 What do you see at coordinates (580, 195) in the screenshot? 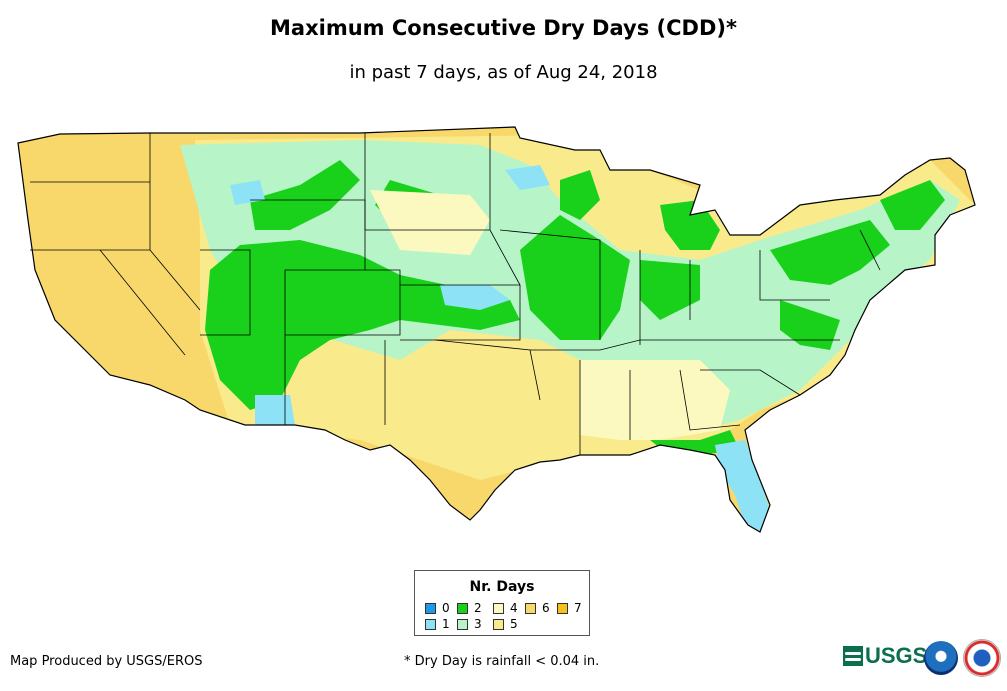
I see `map-region-wisconsin-green` at bounding box center [580, 195].